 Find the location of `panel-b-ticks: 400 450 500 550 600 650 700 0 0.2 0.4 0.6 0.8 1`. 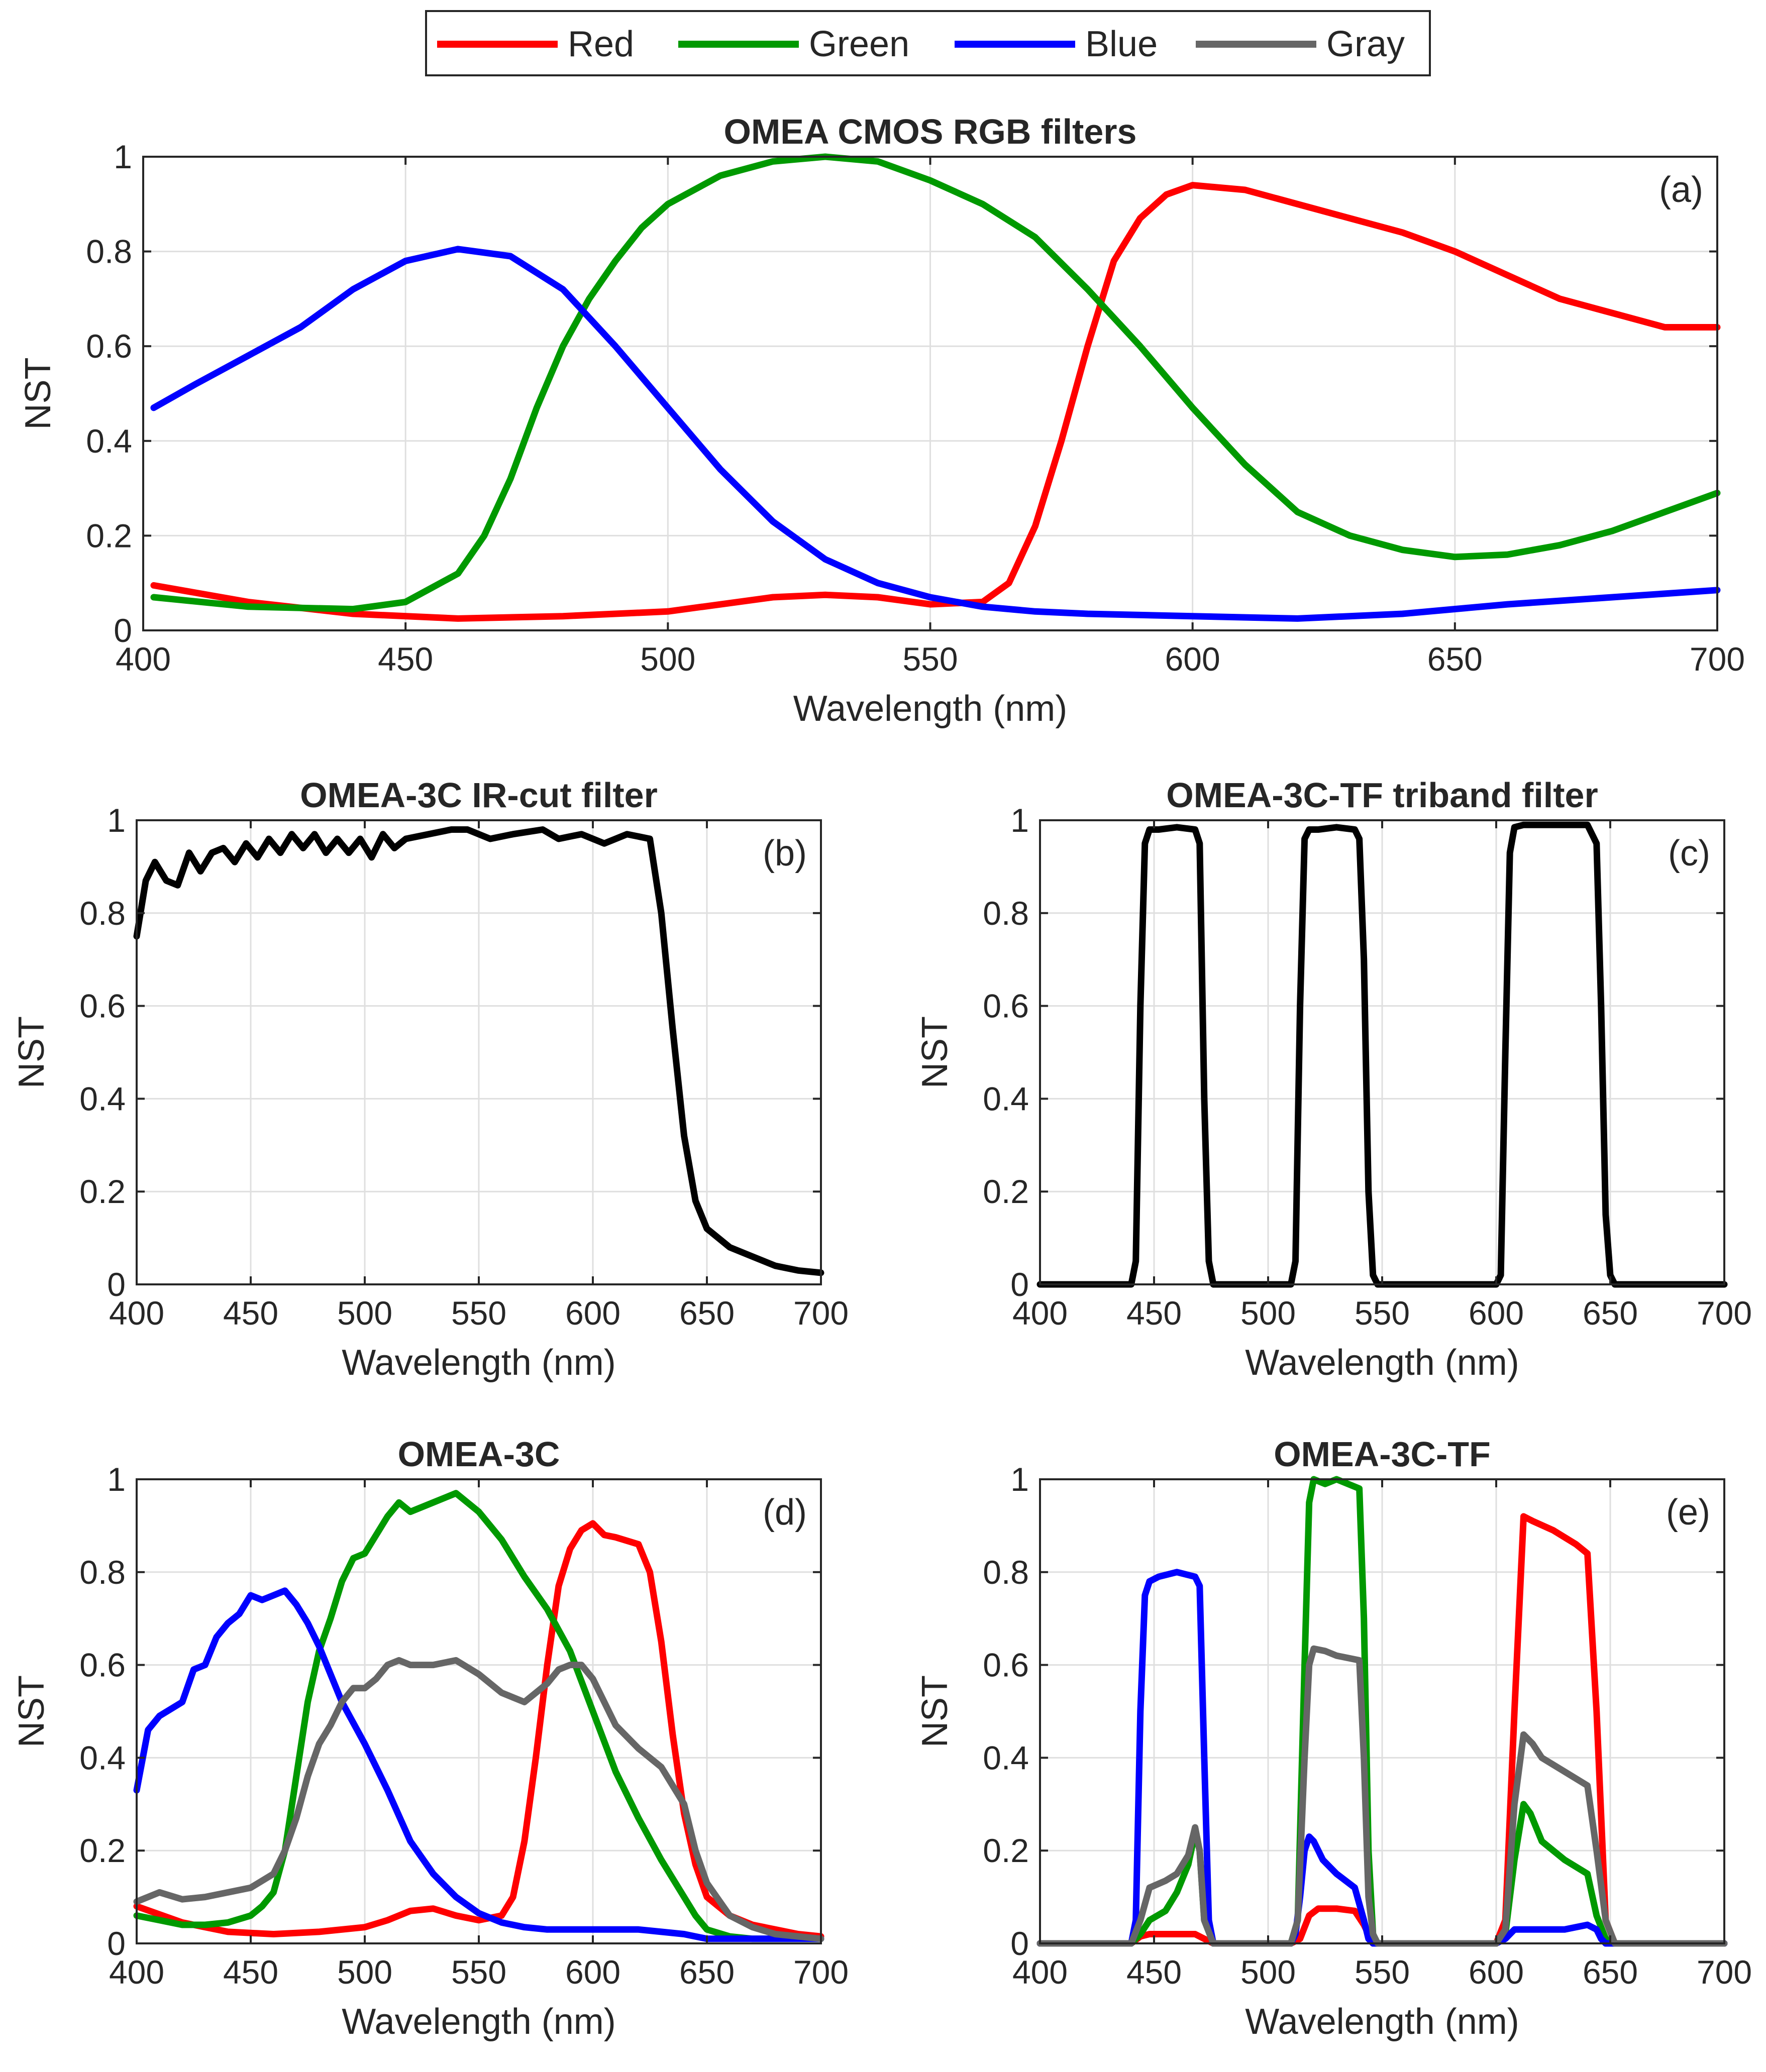

panel-b-ticks: 400 450 500 550 600 650 700 0 0.2 0.4 0.6 0.8 1 is located at coordinates (464, 1067).